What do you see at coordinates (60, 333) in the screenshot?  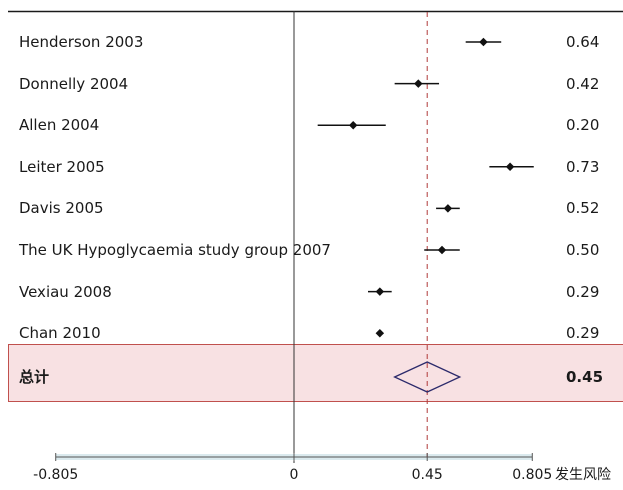 I see `study-label: Chan 2010` at bounding box center [60, 333].